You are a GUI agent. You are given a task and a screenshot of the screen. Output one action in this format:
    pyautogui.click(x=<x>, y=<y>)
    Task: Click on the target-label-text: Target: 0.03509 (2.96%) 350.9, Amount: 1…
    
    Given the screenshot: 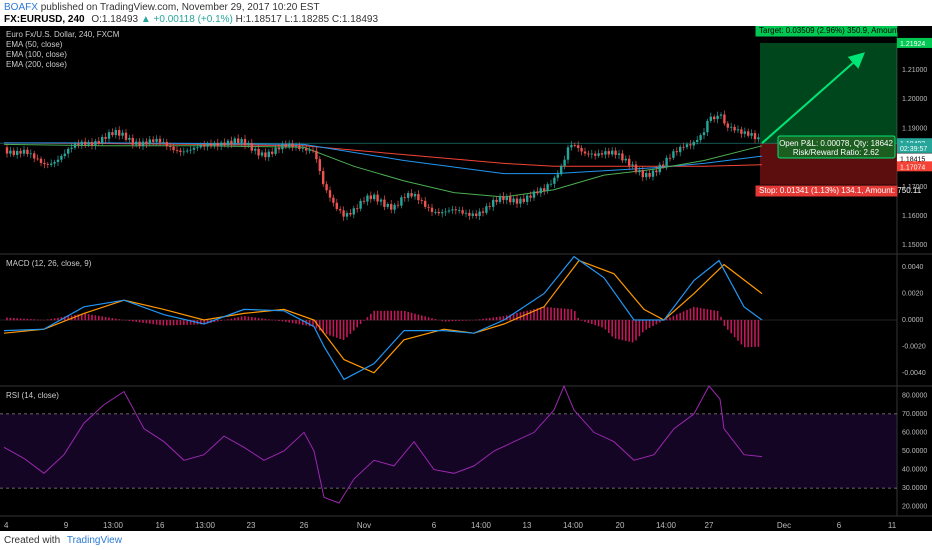 What is the action you would take?
    pyautogui.click(x=845, y=30)
    